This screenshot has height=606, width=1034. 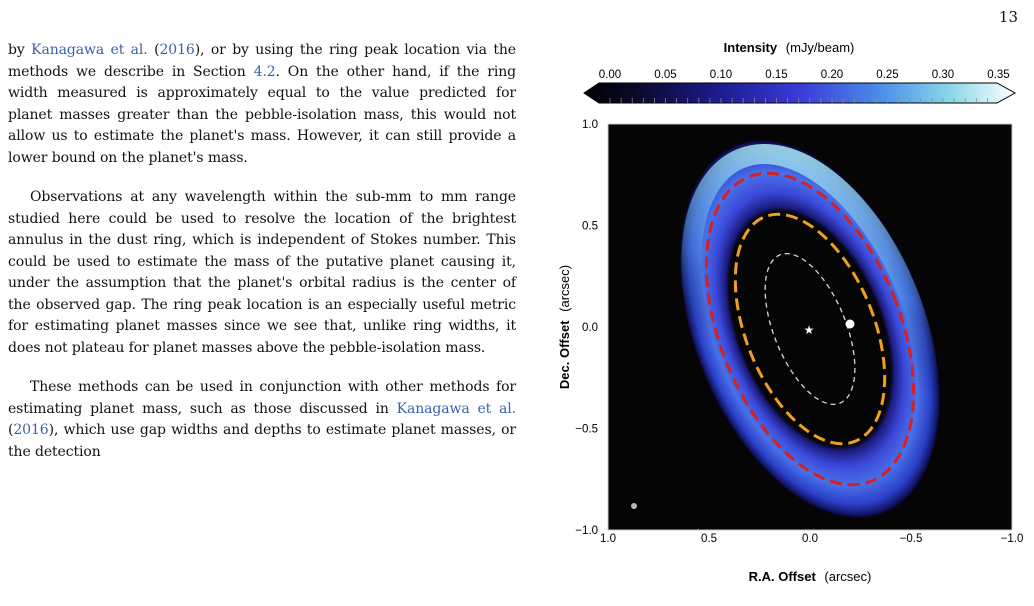 What do you see at coordinates (564, 288) in the screenshot?
I see `y-axis-title-unit: (arcsec)` at bounding box center [564, 288].